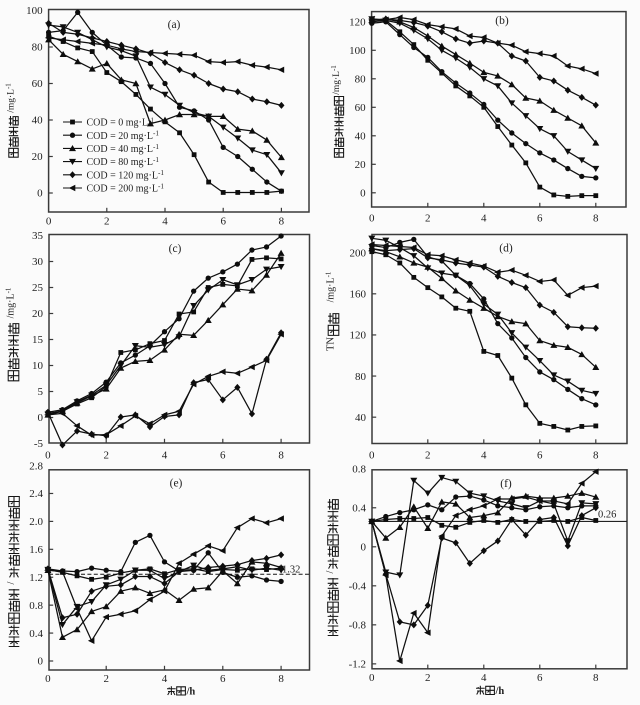 The image size is (640, 705). What do you see at coordinates (607, 515) in the screenshot?
I see `svg-text: 0.26` at bounding box center [607, 515].